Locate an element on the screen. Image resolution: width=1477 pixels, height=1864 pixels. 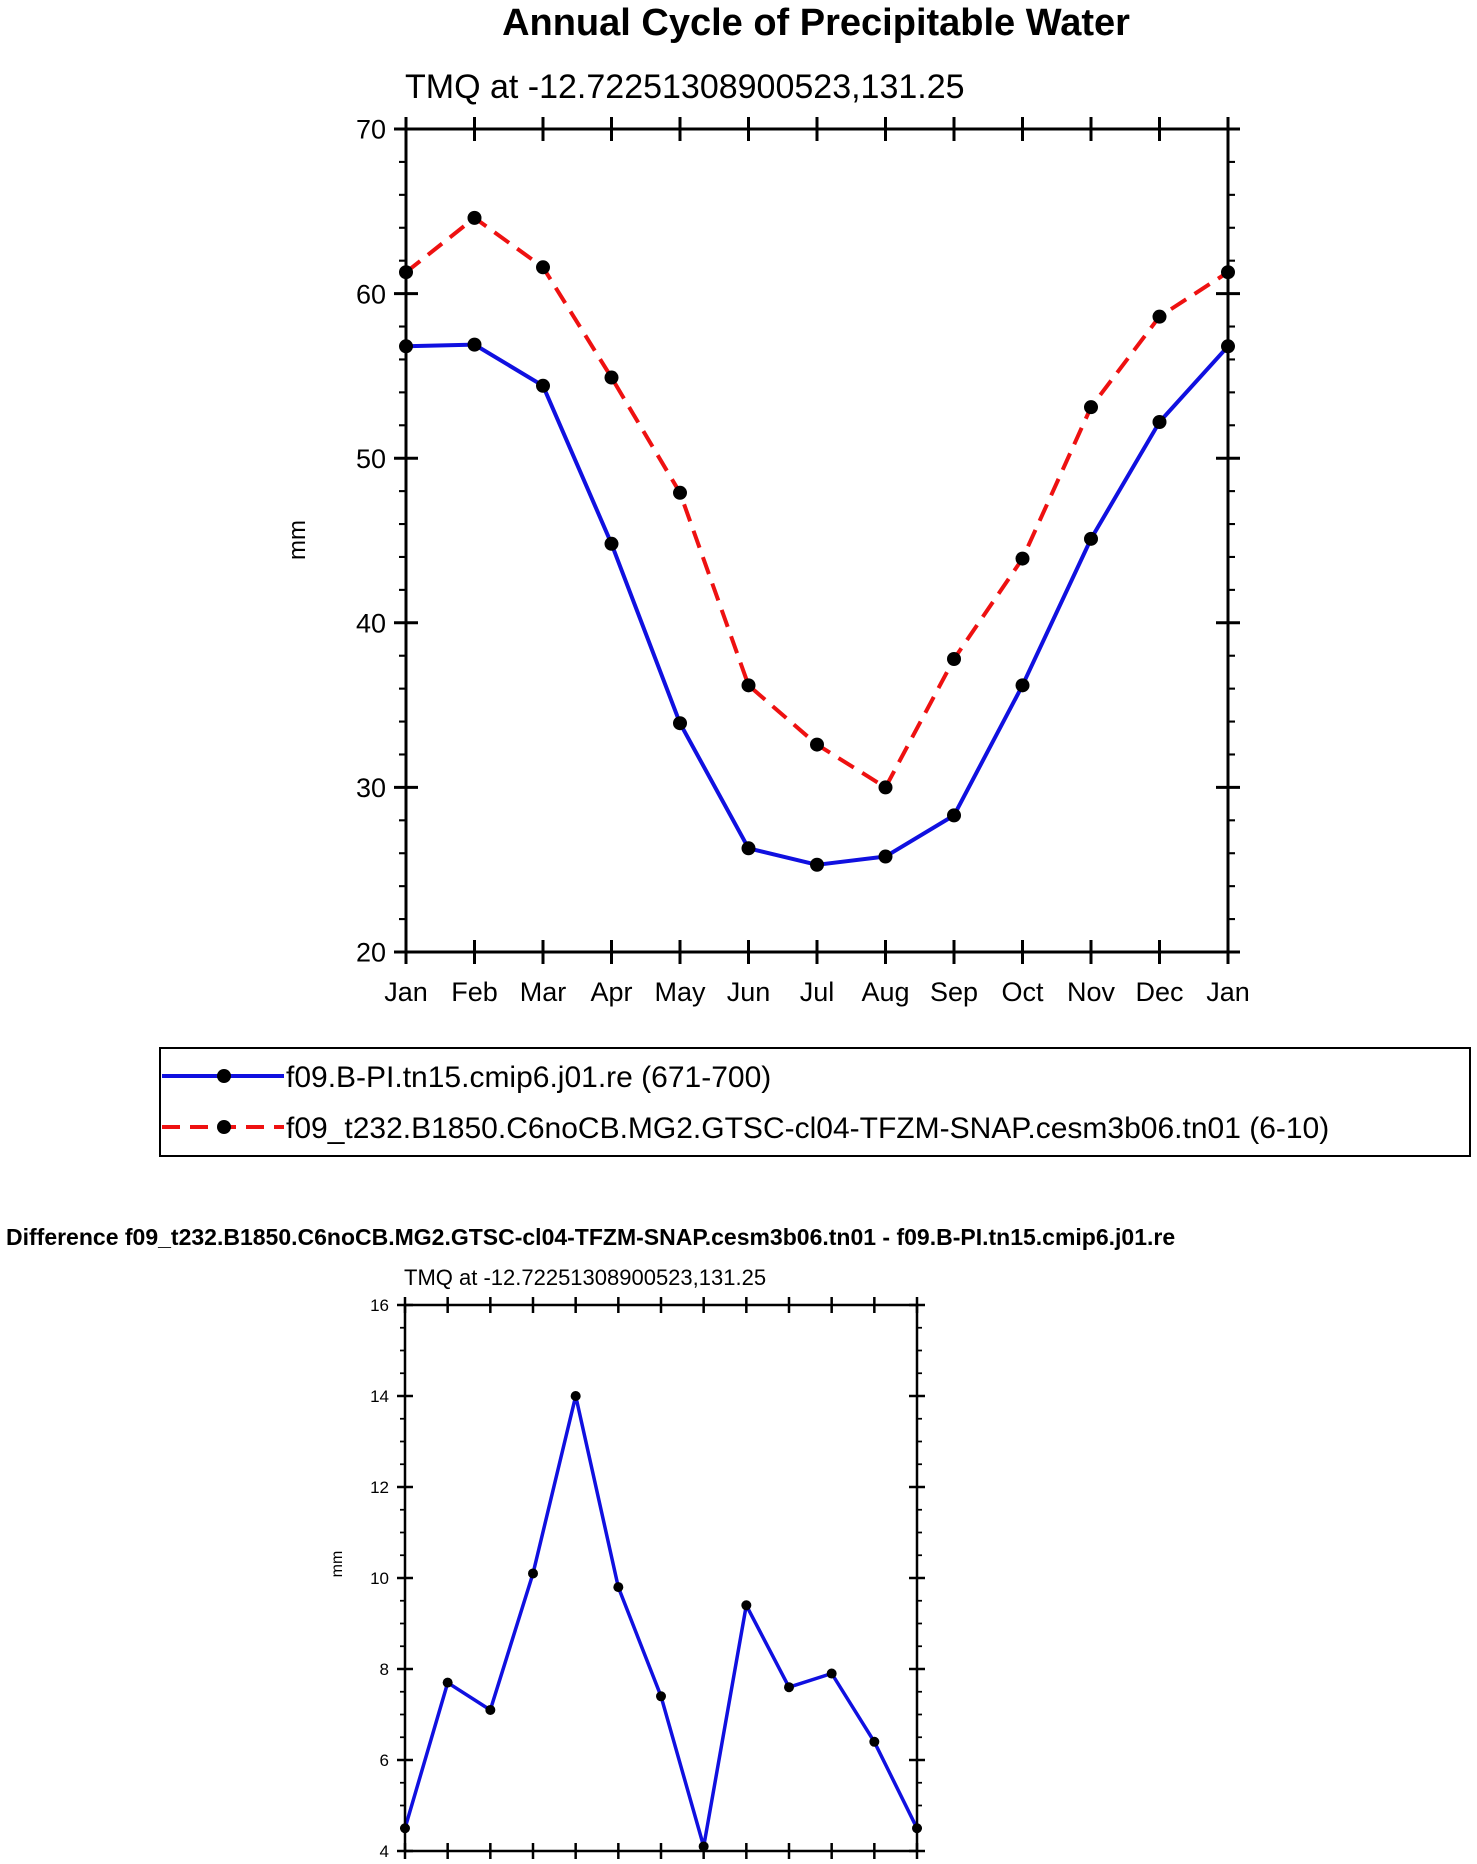
chart1-subtitle: TMQ at -12.72251308900523,131.25 is located at coordinates (685, 87).